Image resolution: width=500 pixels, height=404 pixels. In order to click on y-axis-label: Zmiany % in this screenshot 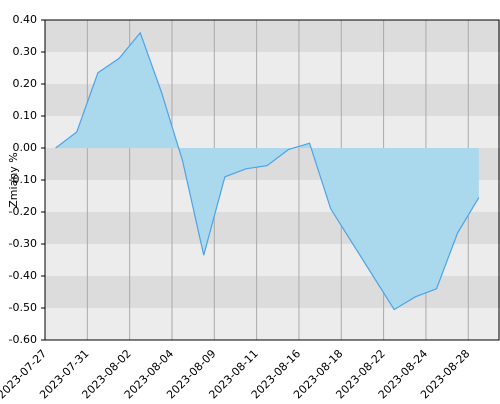, I will do `click(13, 179)`.